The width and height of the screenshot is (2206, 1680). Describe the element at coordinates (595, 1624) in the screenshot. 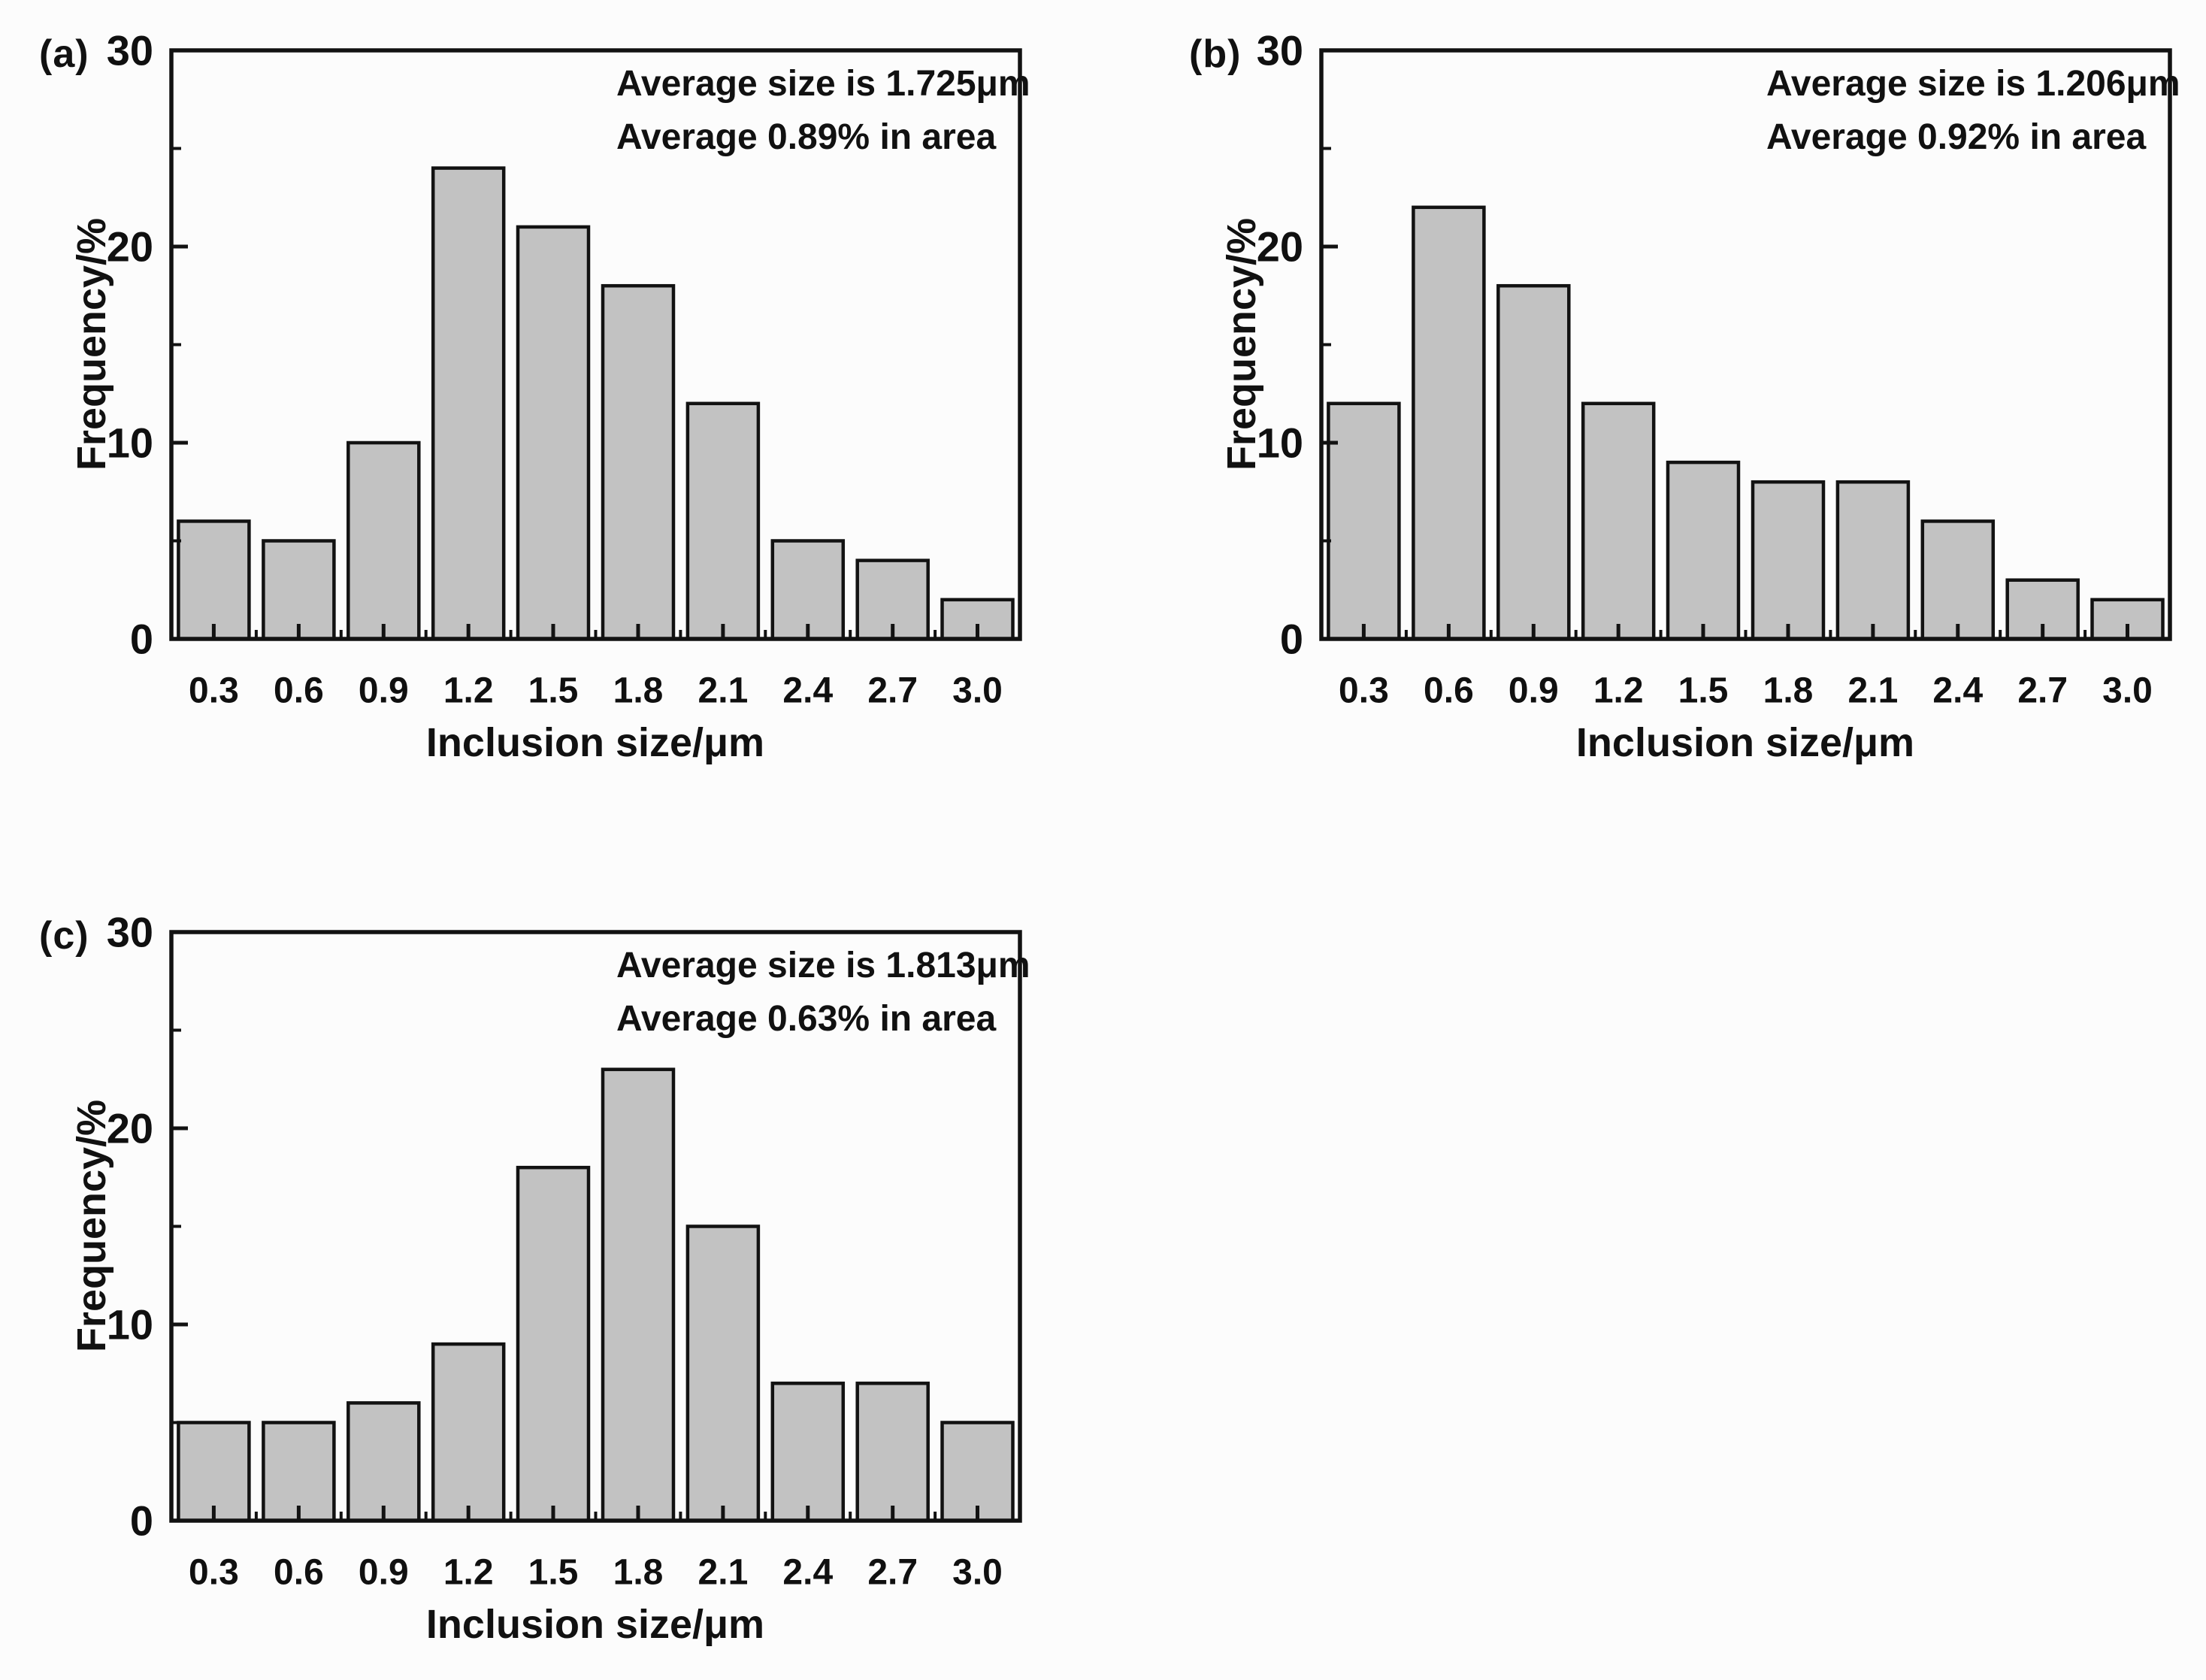

I see `x-axis-title-c: Inclusion size/μm` at that location.